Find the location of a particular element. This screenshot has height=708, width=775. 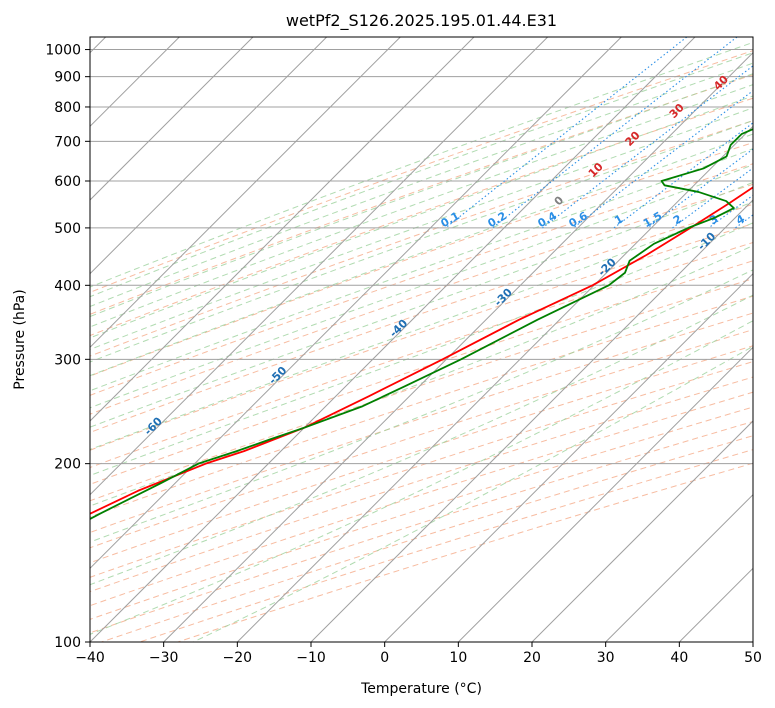

x-tick-label: −30 is located at coordinates (164, 658).